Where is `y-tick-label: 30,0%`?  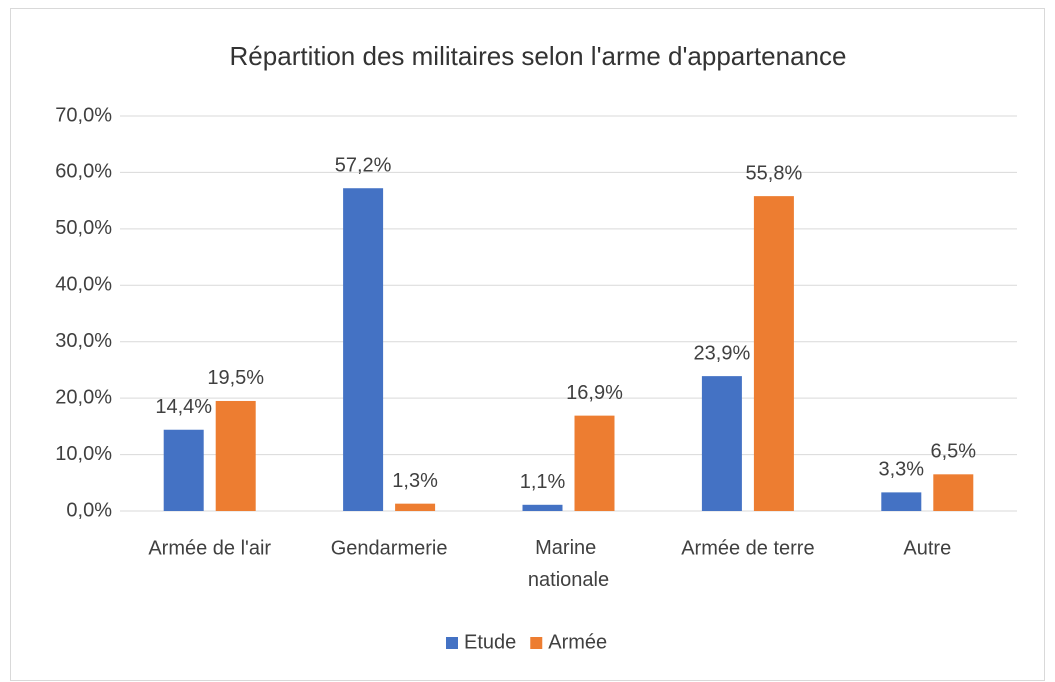
y-tick-label: 30,0% is located at coordinates (83, 341).